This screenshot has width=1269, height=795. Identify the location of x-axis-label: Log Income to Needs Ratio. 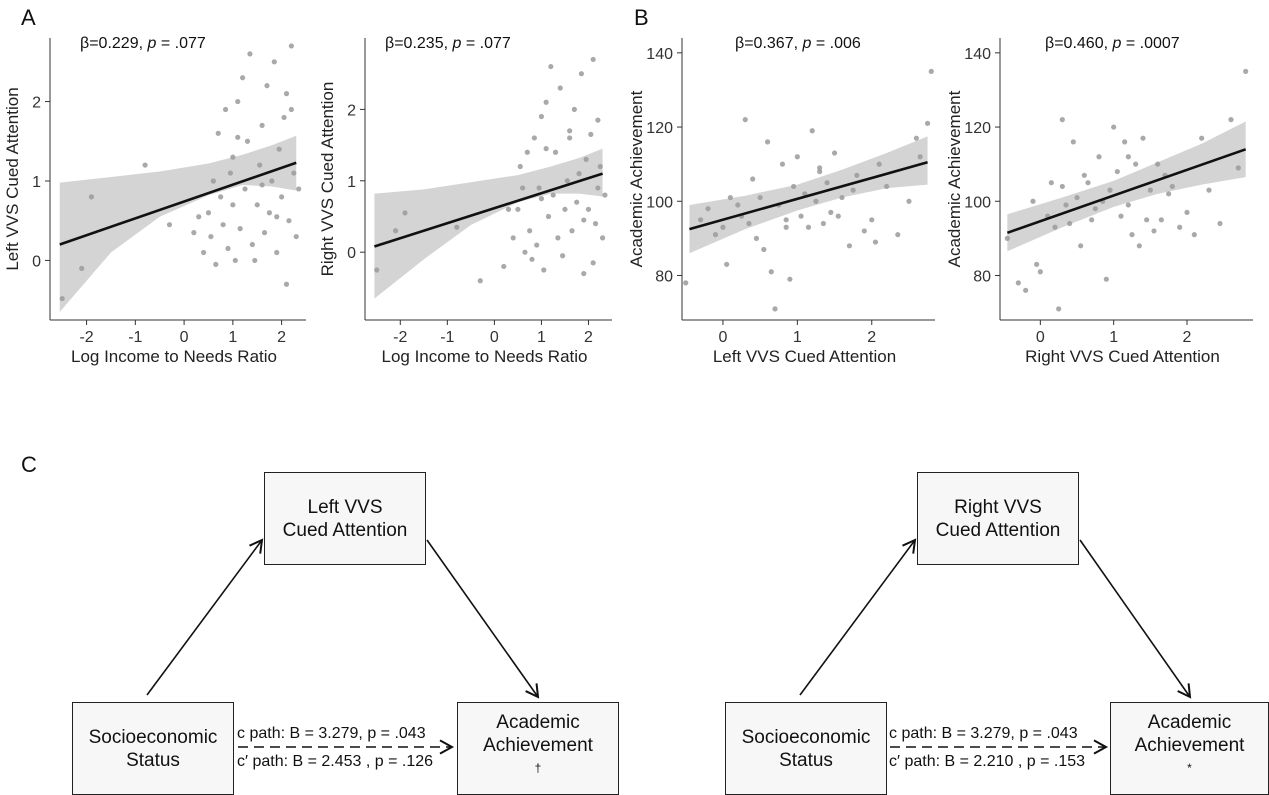
(174, 356).